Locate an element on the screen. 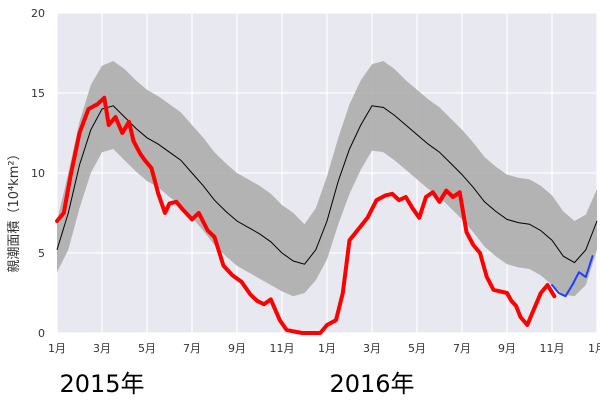 Image resolution: width=600 pixels, height=415 pixels. year-label: 2016年 is located at coordinates (371, 384).